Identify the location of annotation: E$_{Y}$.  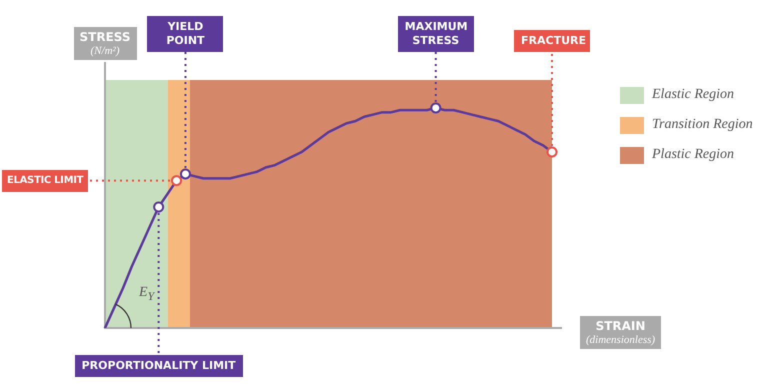
(146, 294).